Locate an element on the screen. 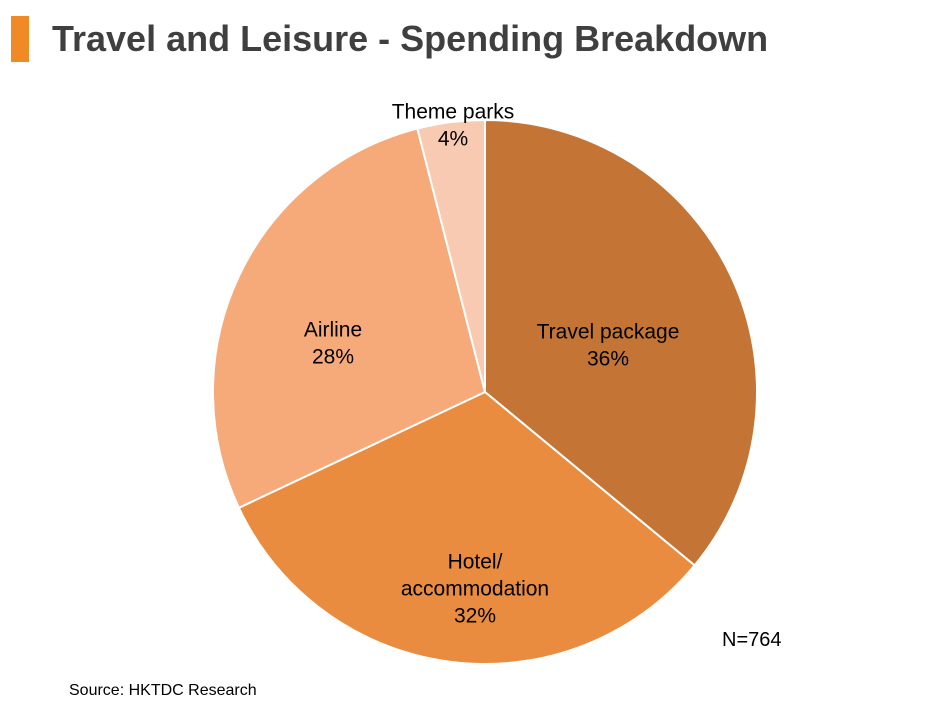 This screenshot has width=944, height=714. source-note: Source: HKTDC Research is located at coordinates (163, 690).